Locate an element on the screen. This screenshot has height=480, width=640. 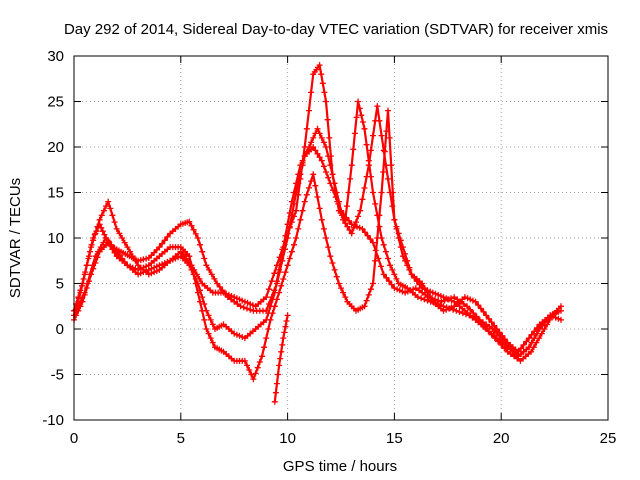
y-tick-label: 10 is located at coordinates (55, 238).